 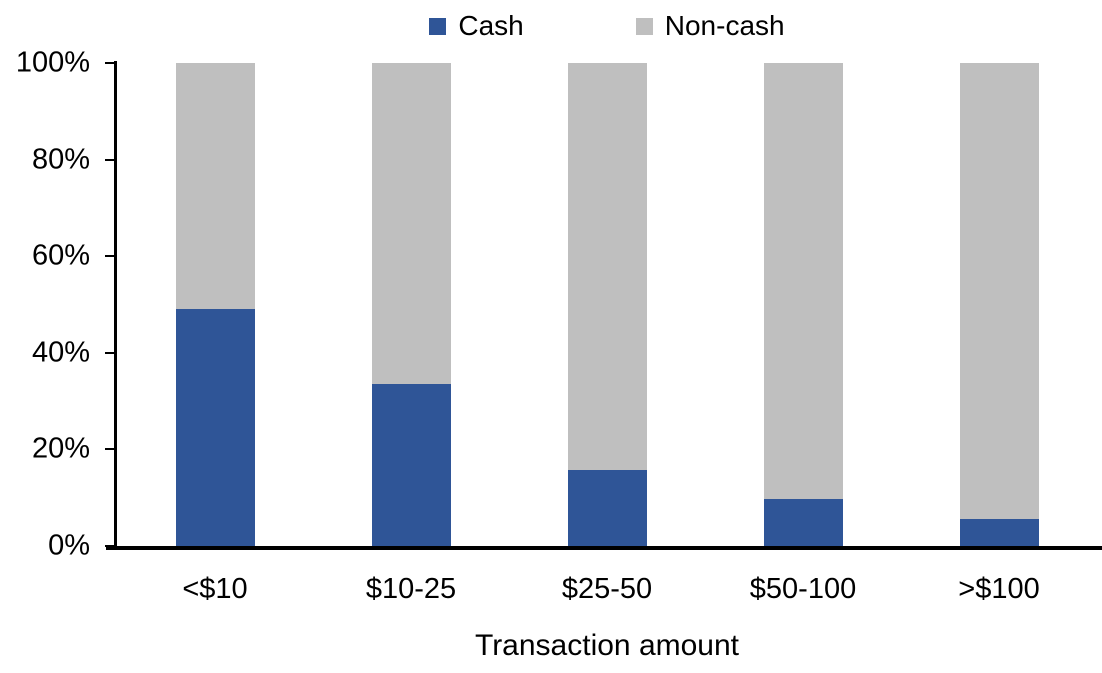 I want to click on y-tick-label: 80%, so click(x=60, y=159).